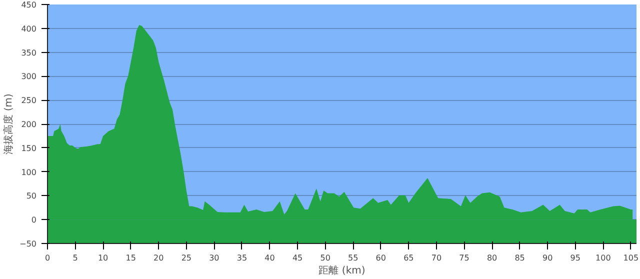 This screenshot has width=640, height=279. What do you see at coordinates (409, 258) in the screenshot?
I see `x-tick-label: 65` at bounding box center [409, 258].